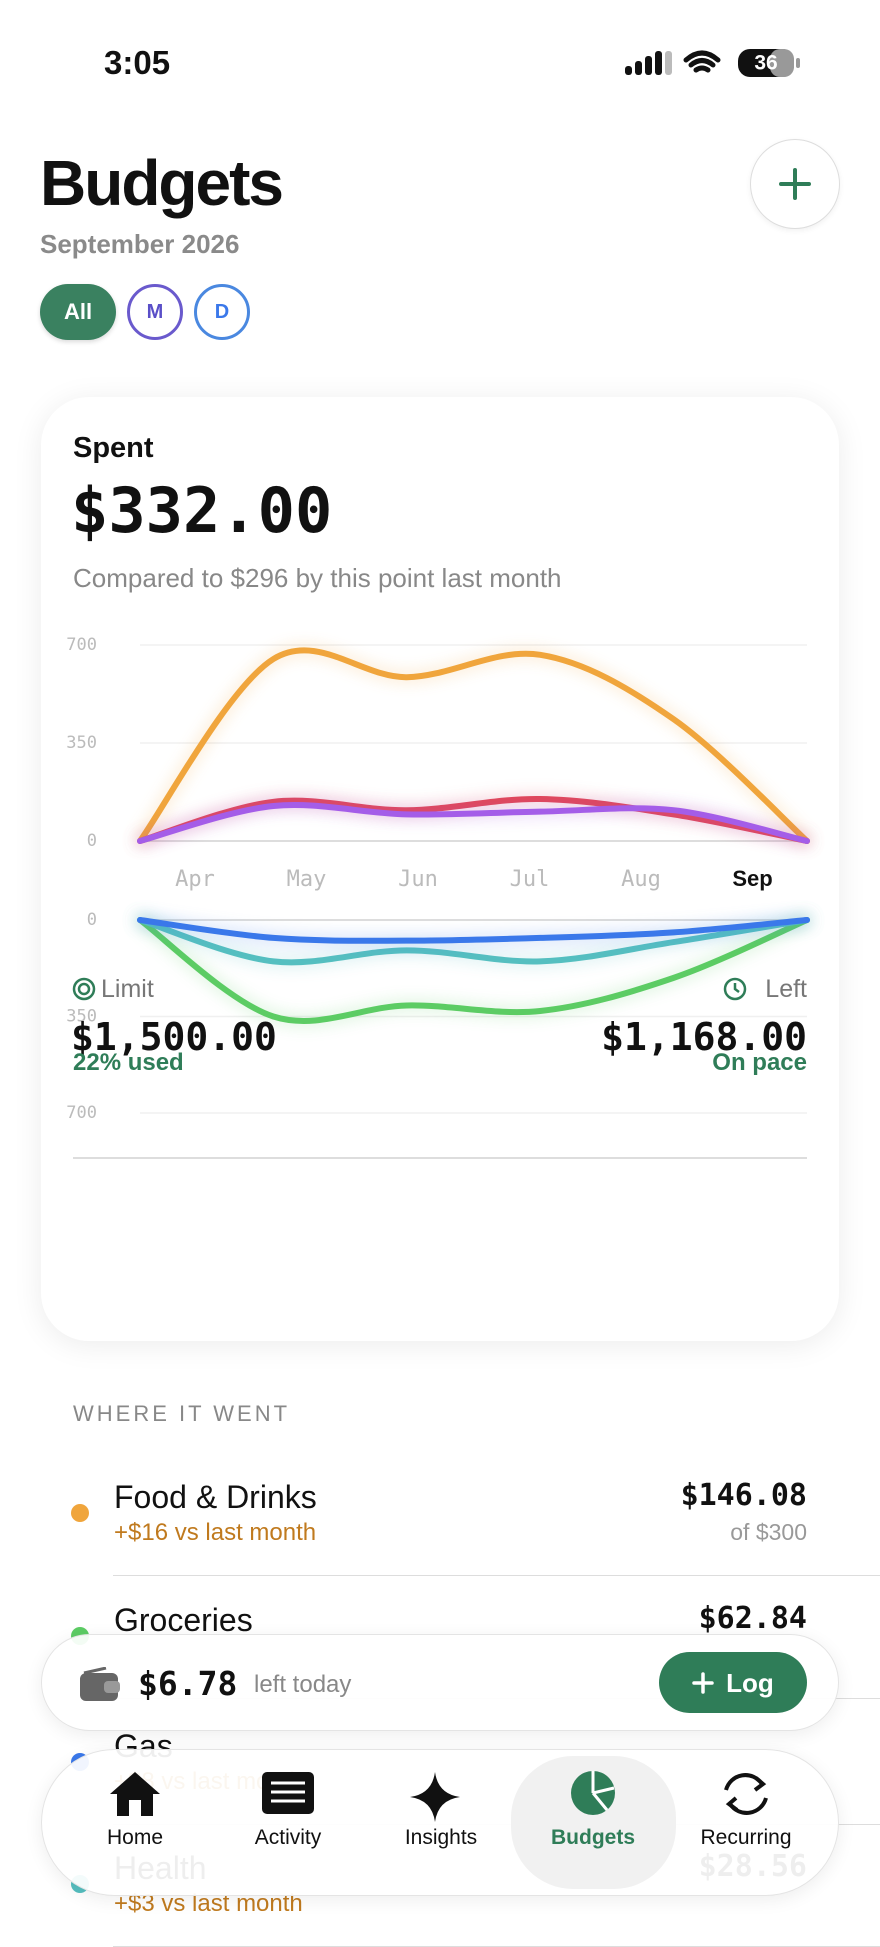  What do you see at coordinates (593, 1793) in the screenshot?
I see `budgets-icon` at bounding box center [593, 1793].